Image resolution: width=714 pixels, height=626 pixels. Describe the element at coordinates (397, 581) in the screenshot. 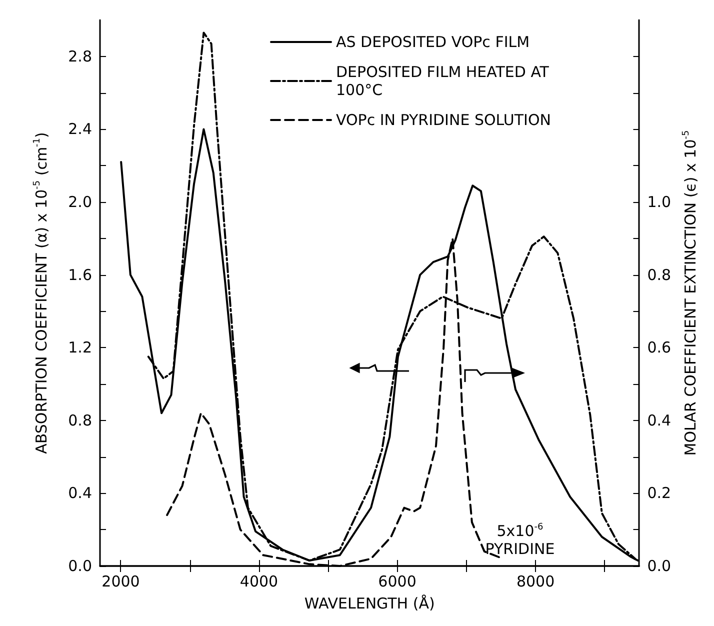

I see `x-tick-label: 6000` at that location.